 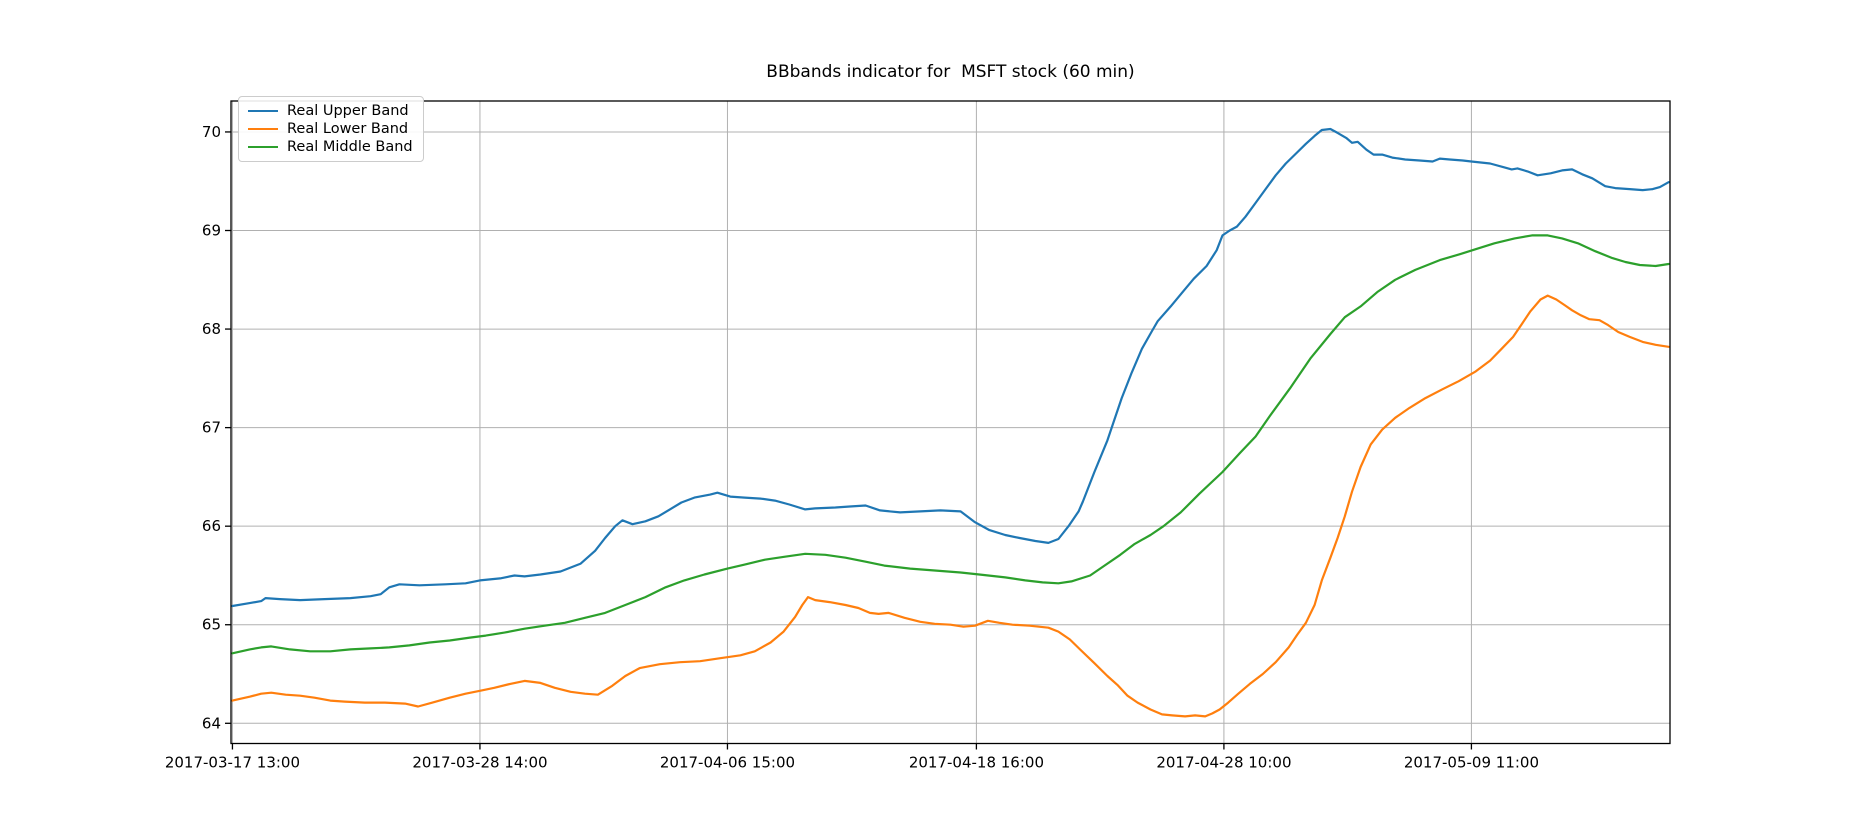 What do you see at coordinates (211, 231) in the screenshot?
I see `y-tick-label: 69` at bounding box center [211, 231].